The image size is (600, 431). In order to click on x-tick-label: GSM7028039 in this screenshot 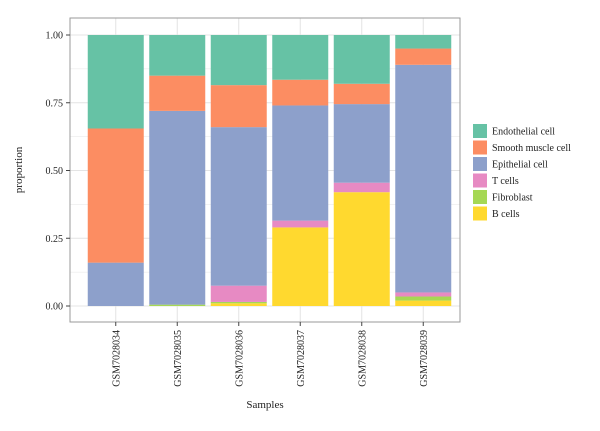, I will do `click(424, 358)`.